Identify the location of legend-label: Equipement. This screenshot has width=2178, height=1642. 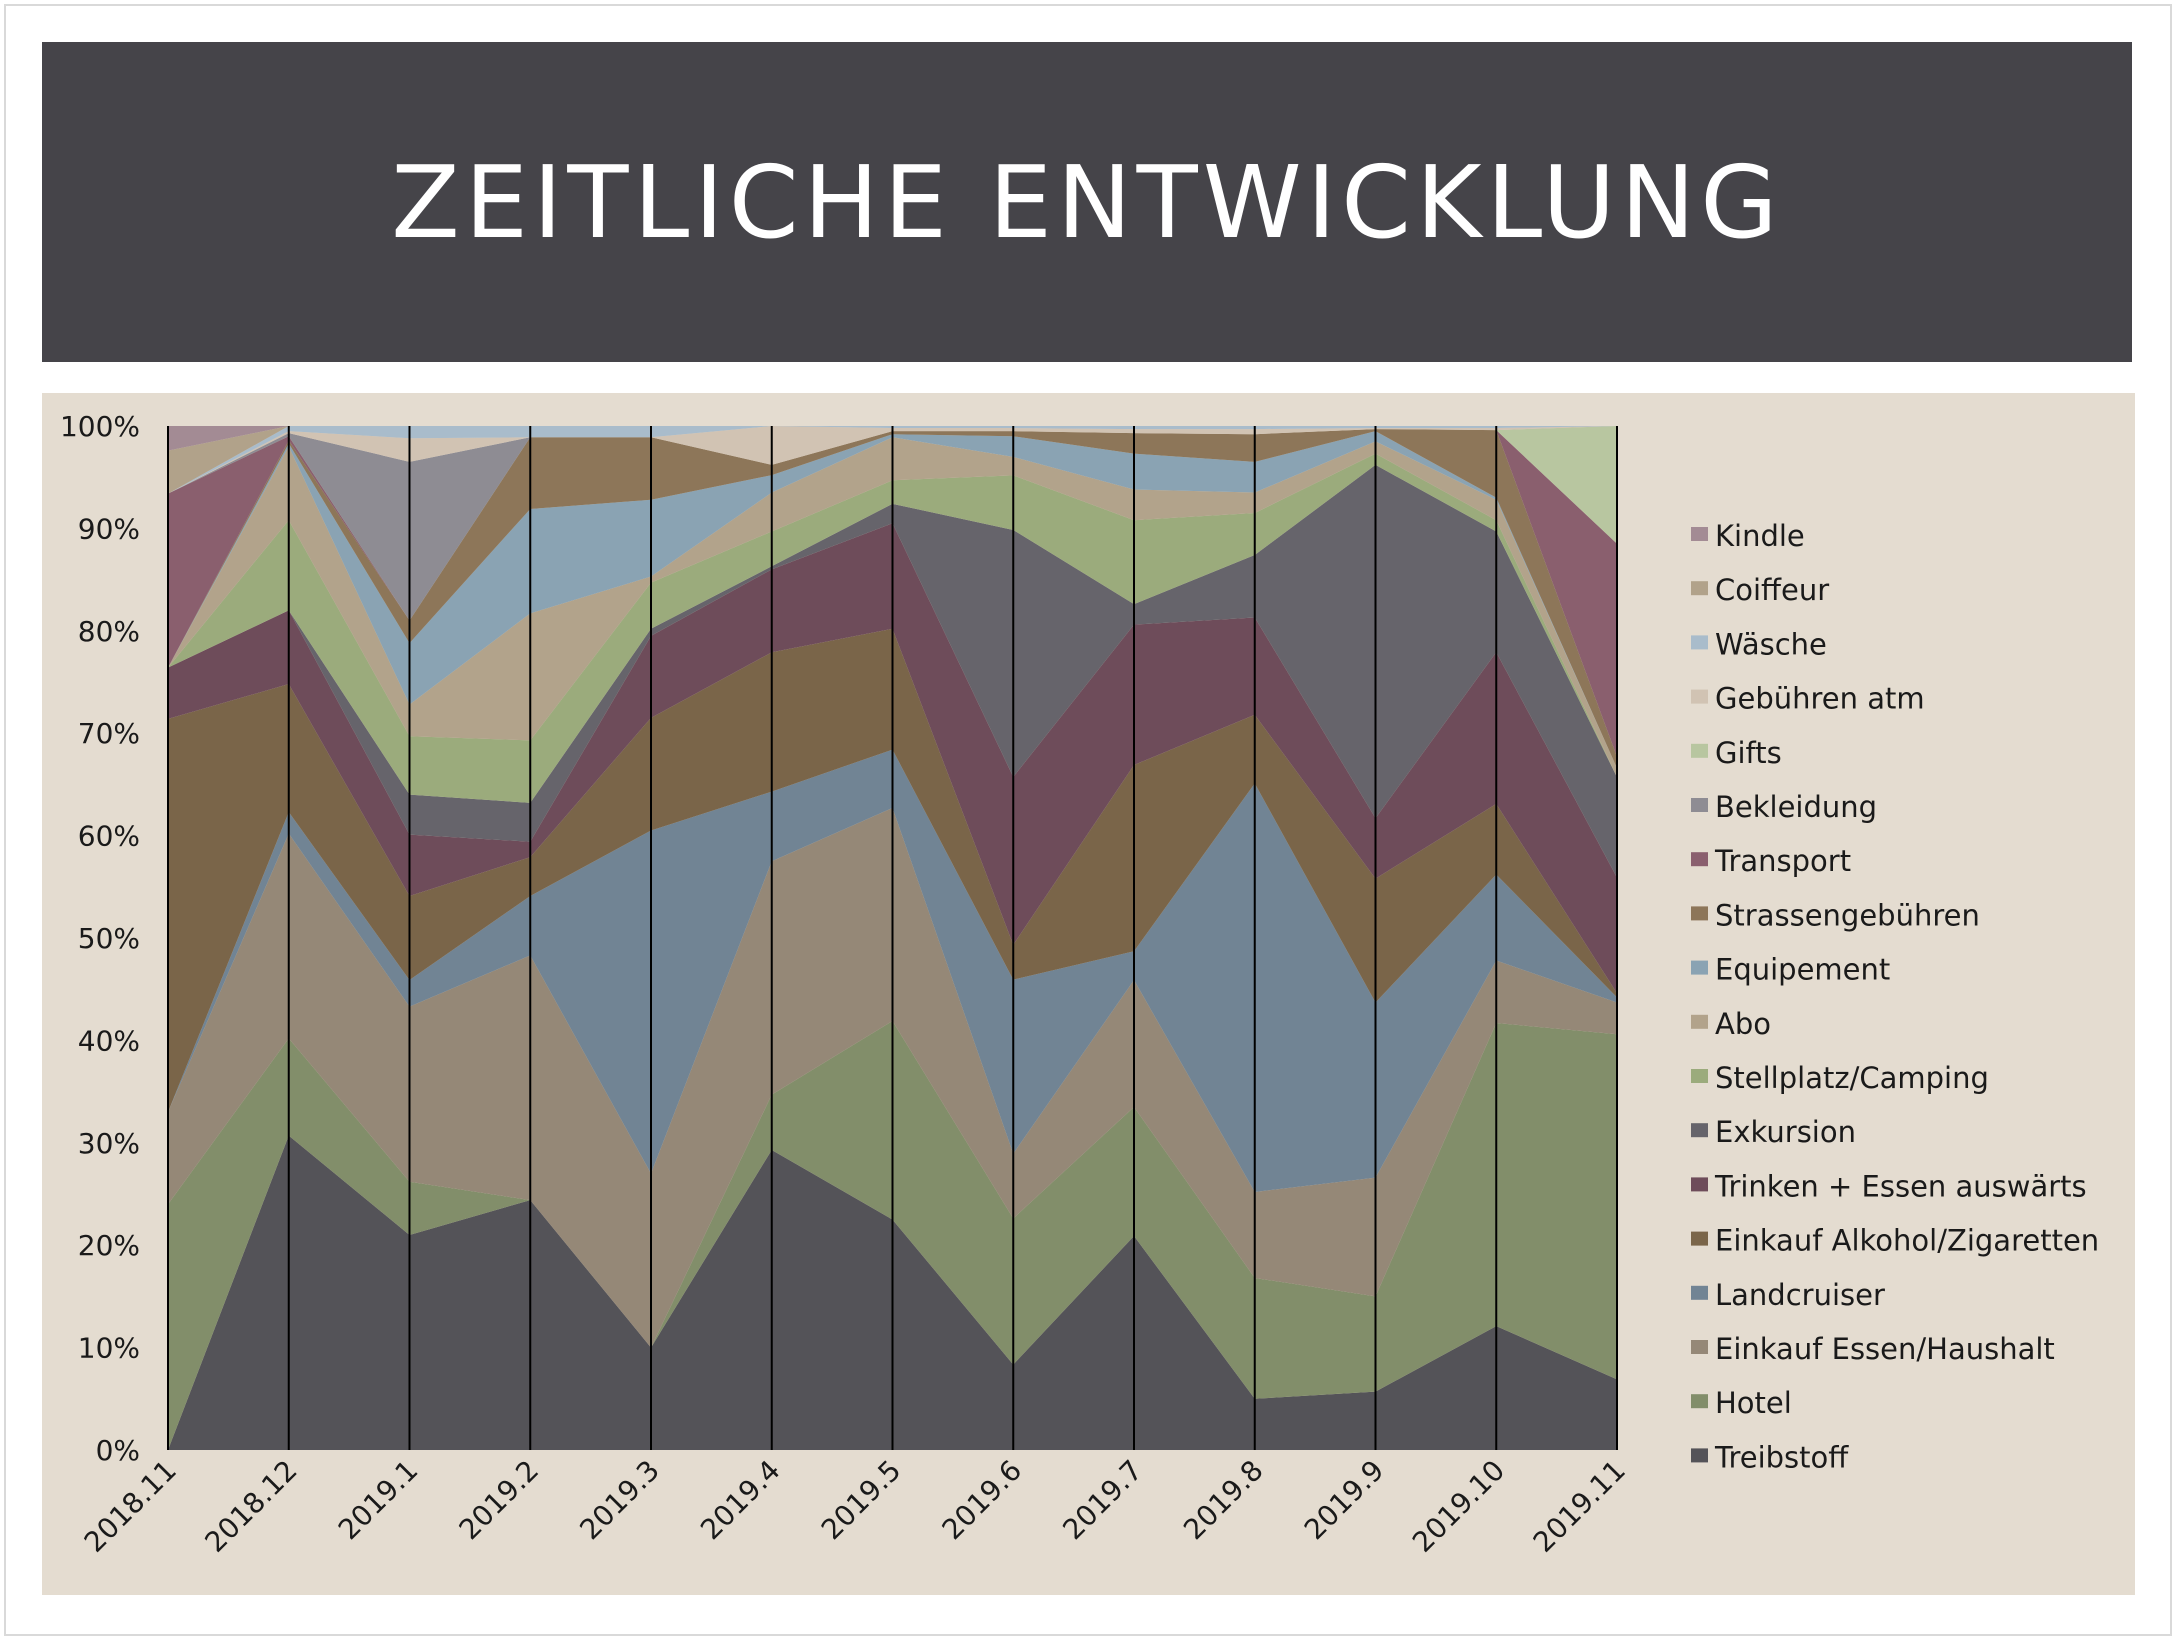
(1802, 970).